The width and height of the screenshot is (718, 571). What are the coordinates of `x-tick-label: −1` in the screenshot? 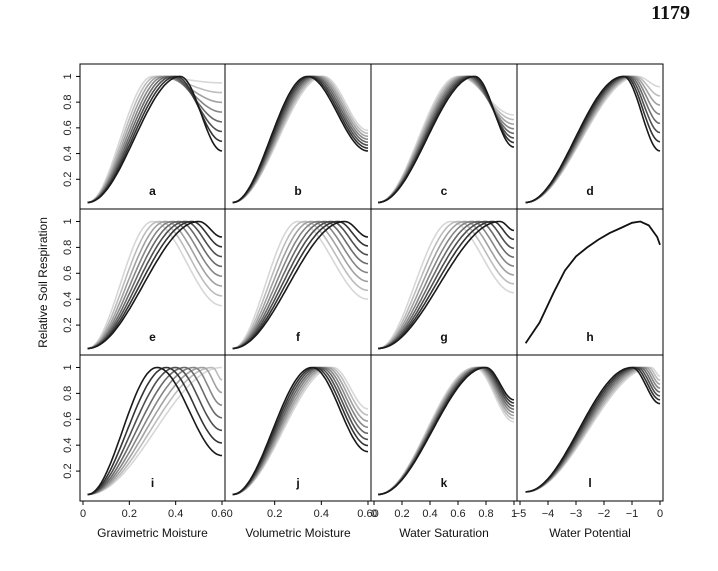 It's located at (632, 514).